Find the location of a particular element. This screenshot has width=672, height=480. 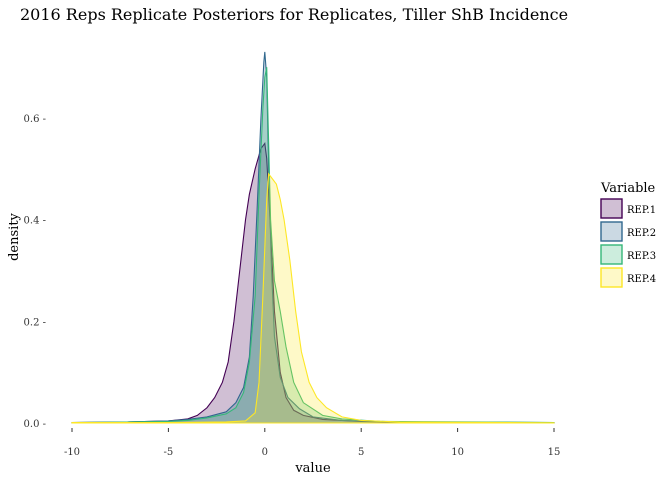

y-tick-label: 0.4 - is located at coordinates (35, 221).